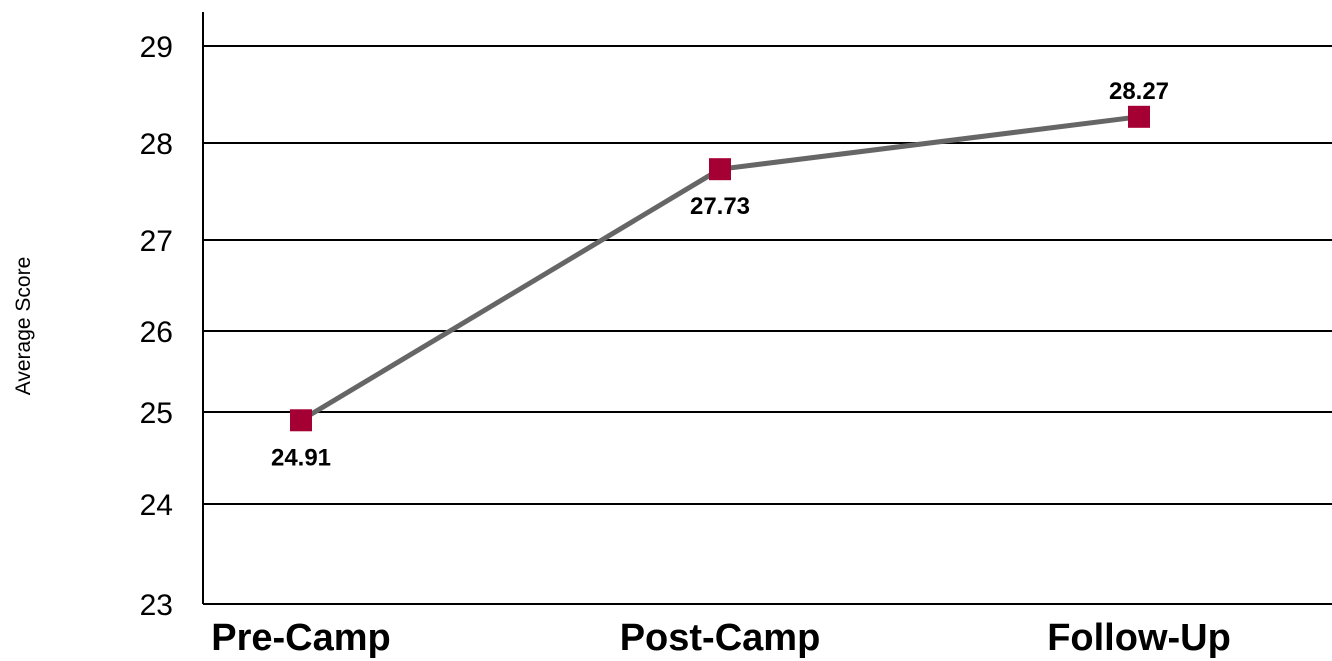 The image size is (1332, 661). Describe the element at coordinates (156, 413) in the screenshot. I see `y-tick-label-25: 25` at that location.